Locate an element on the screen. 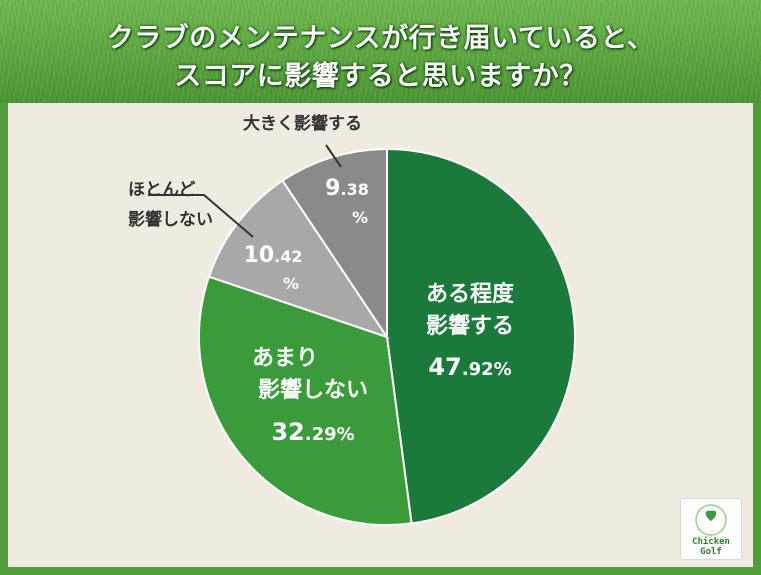  slice-value-2: 10.42 is located at coordinates (273, 255).